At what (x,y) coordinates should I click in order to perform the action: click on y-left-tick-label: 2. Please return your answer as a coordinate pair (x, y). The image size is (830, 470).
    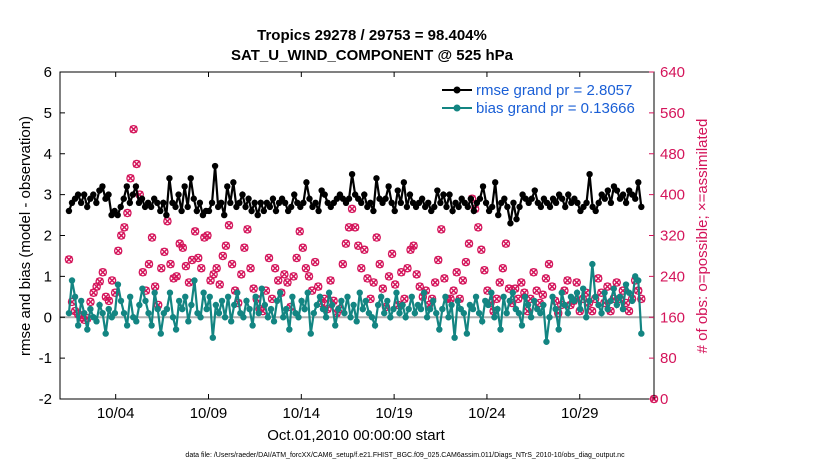
    Looking at the image, I should click on (48, 236).